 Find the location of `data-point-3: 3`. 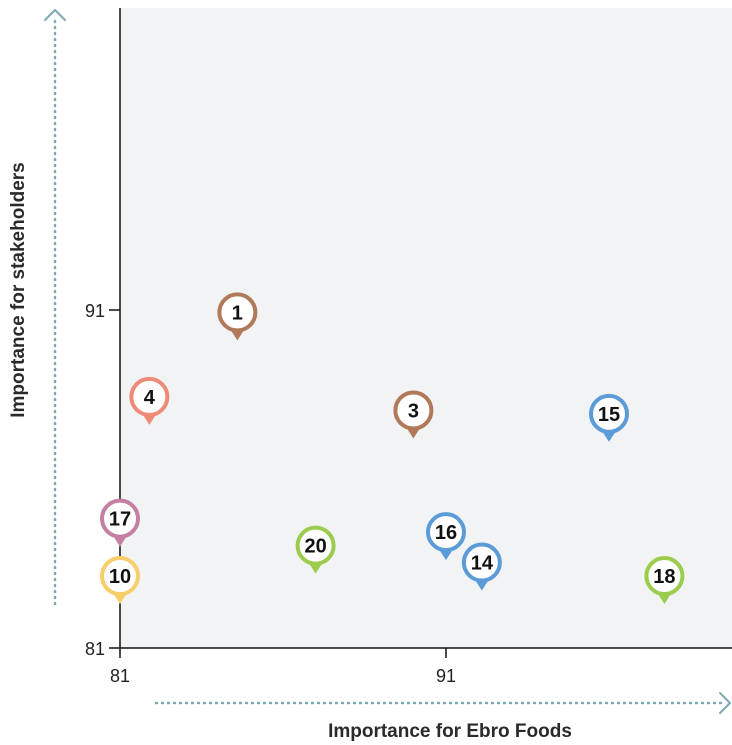

data-point-3: 3 is located at coordinates (413, 414).